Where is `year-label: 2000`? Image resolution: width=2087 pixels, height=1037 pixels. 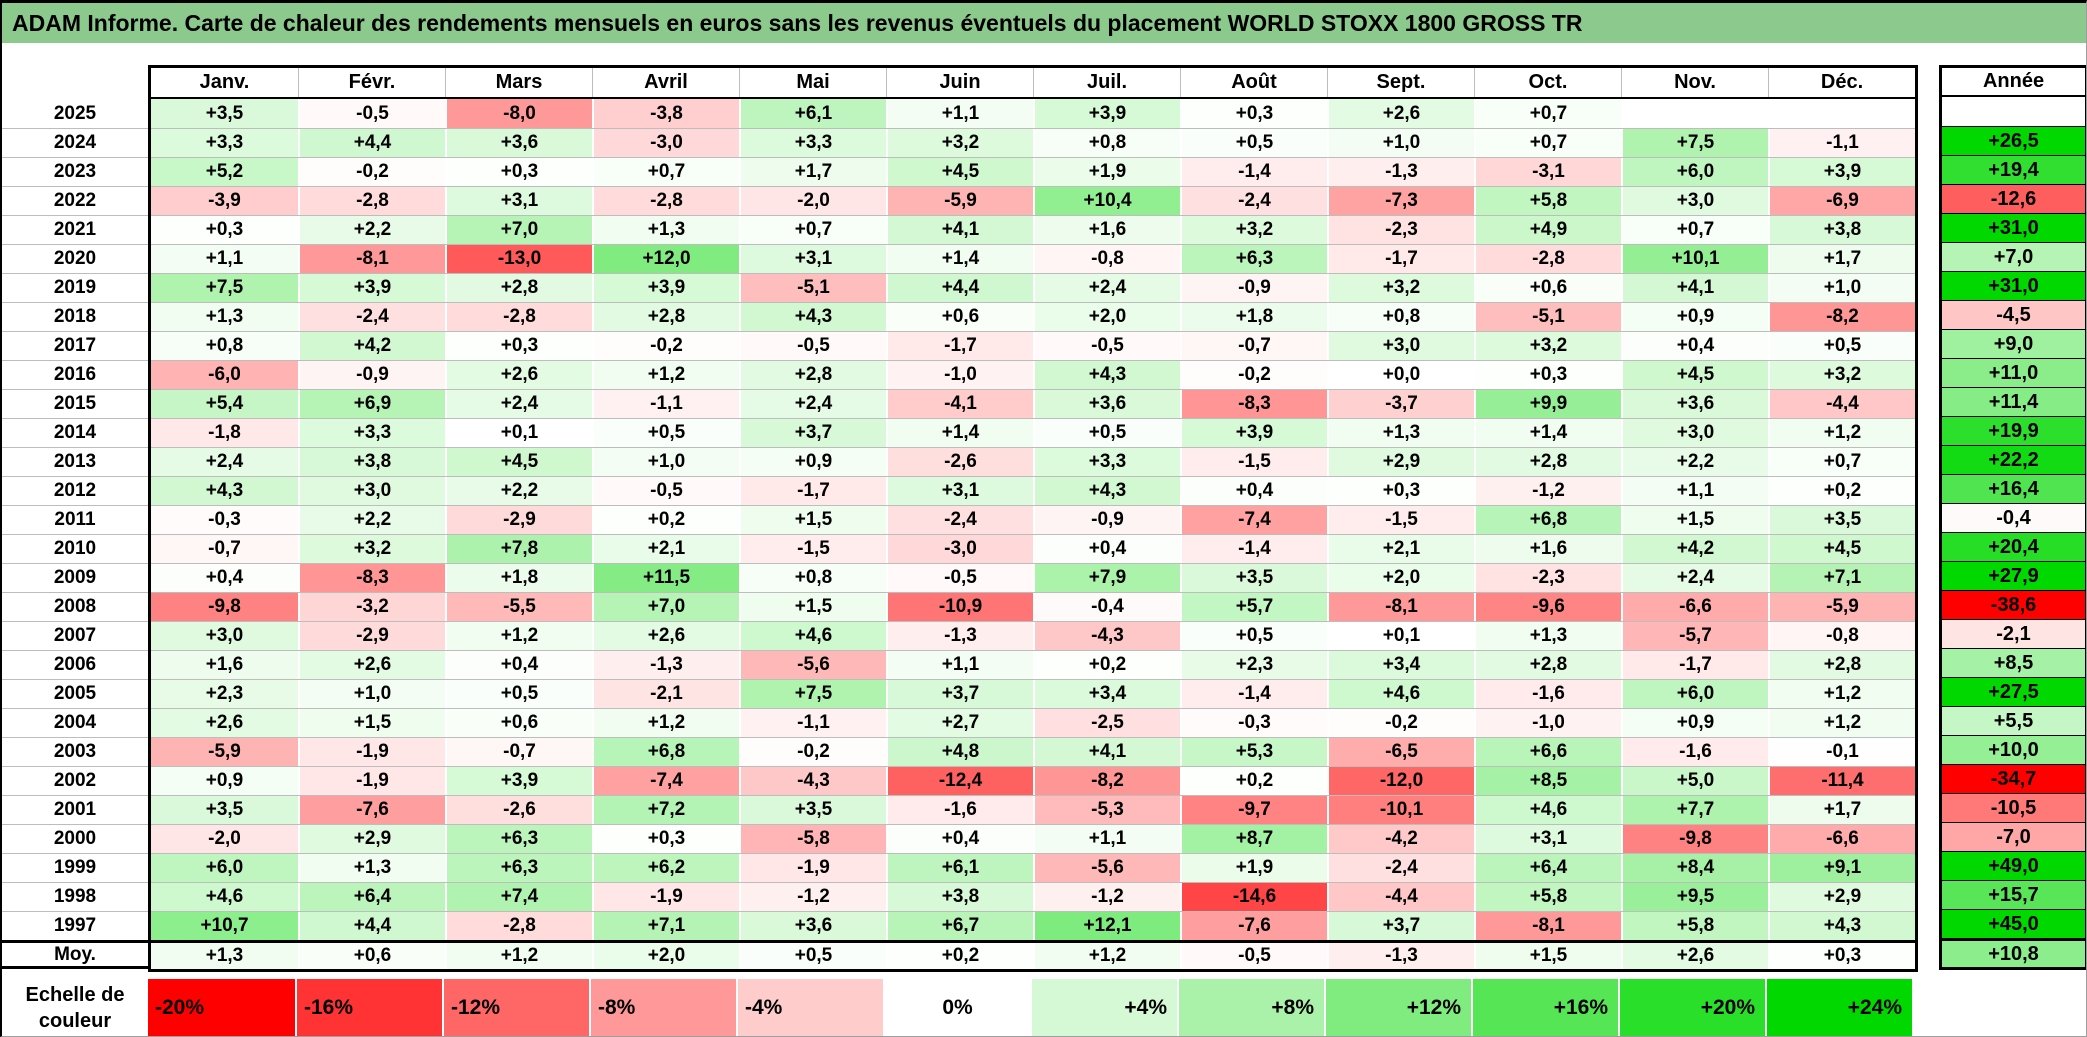 year-label: 2000 is located at coordinates (75, 838).